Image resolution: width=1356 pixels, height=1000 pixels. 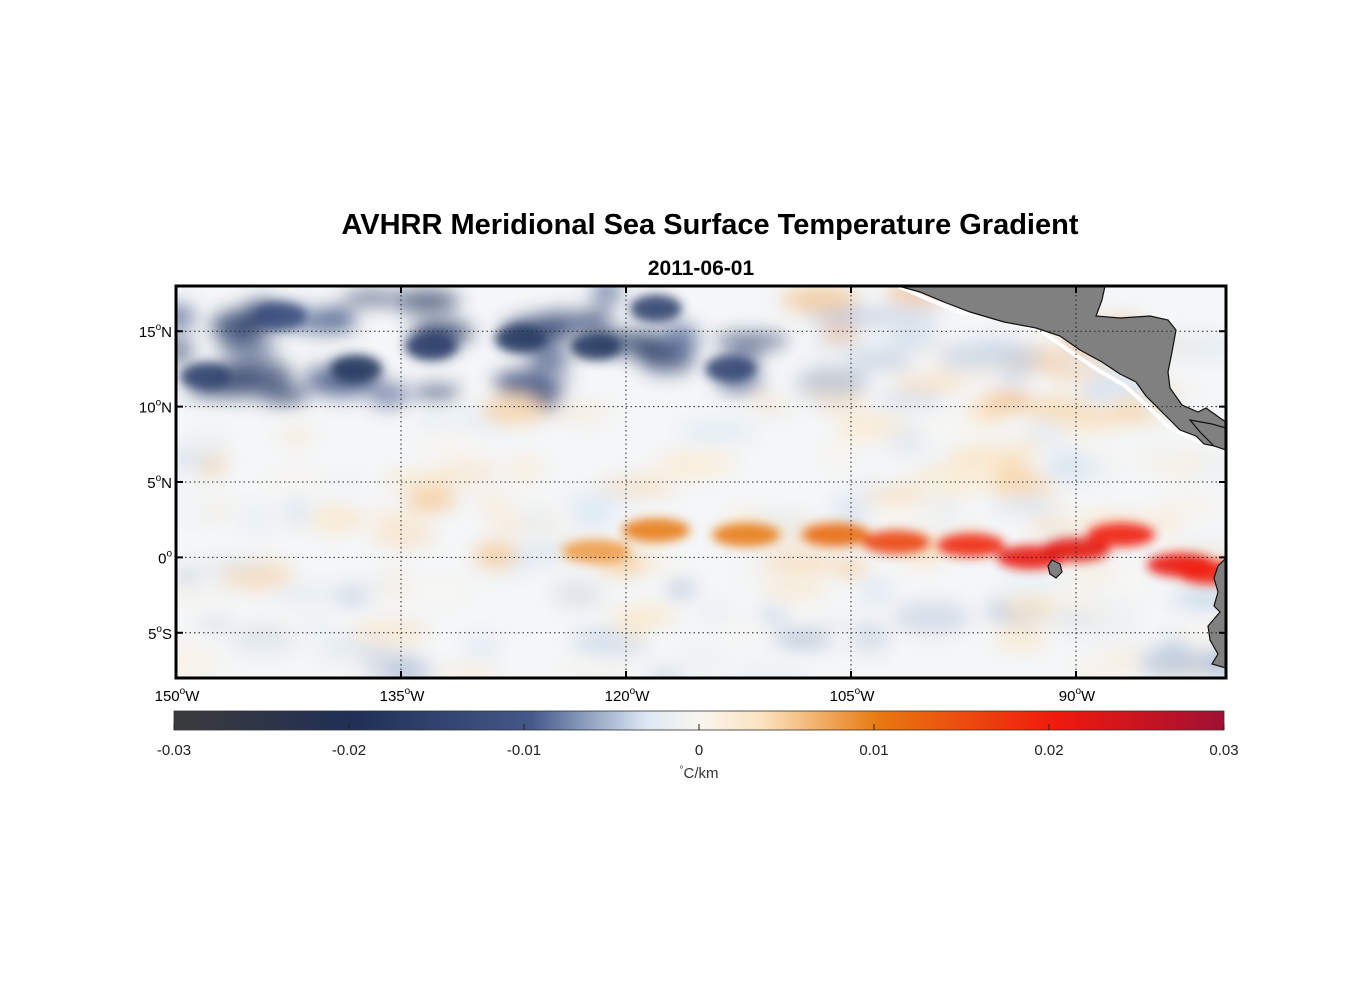 I want to click on lon-label: 135oW, so click(x=403, y=695).